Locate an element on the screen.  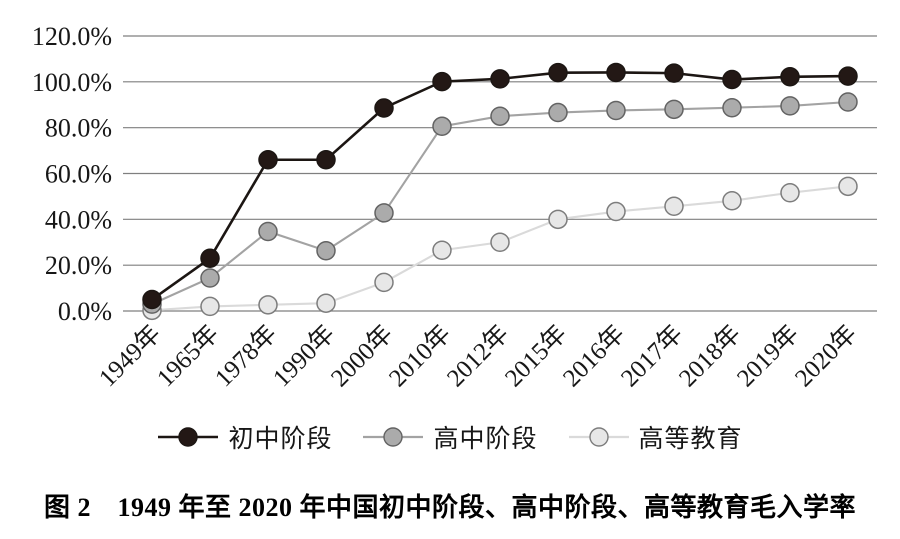
x-axis-tick-label: 2019年 is located at coordinates (767, 355).